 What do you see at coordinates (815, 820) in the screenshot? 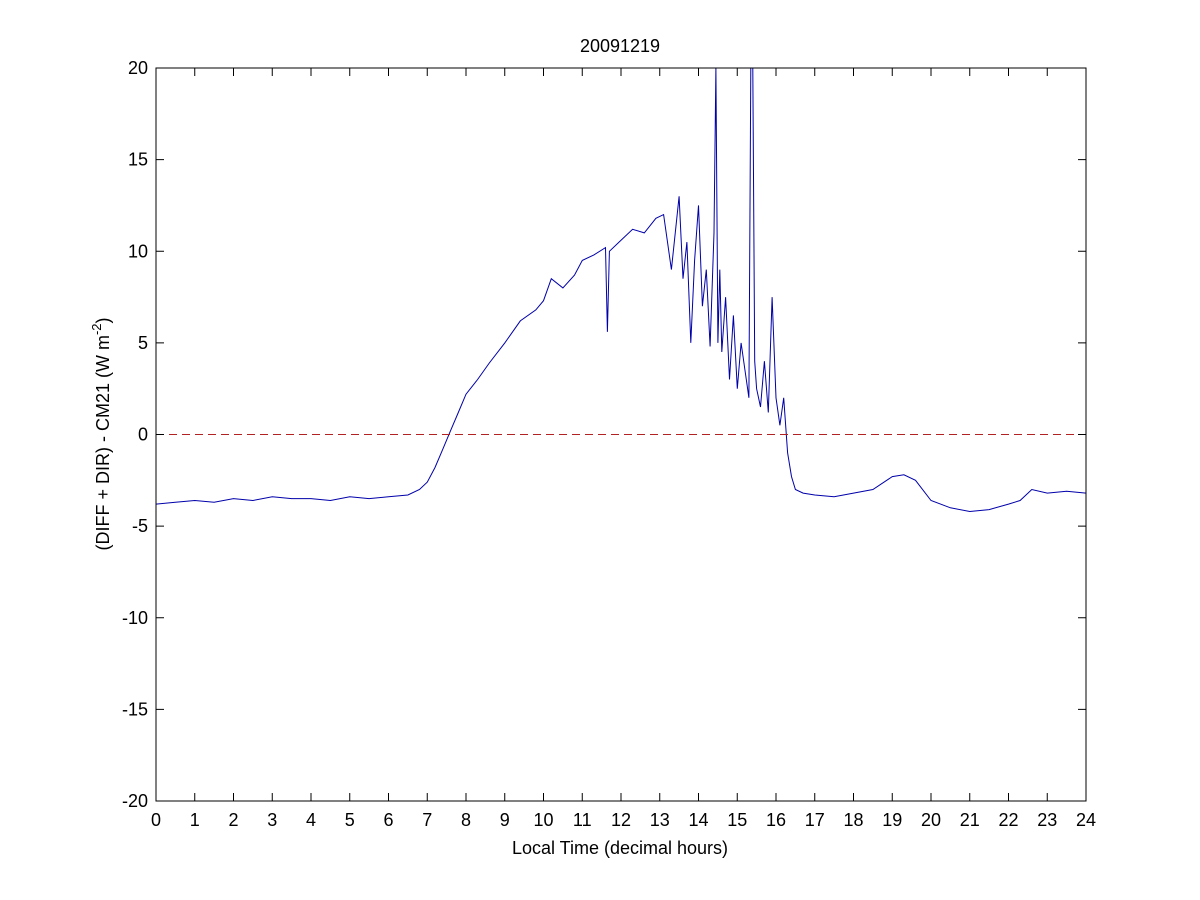
I see `x-tick-label: 17` at bounding box center [815, 820].